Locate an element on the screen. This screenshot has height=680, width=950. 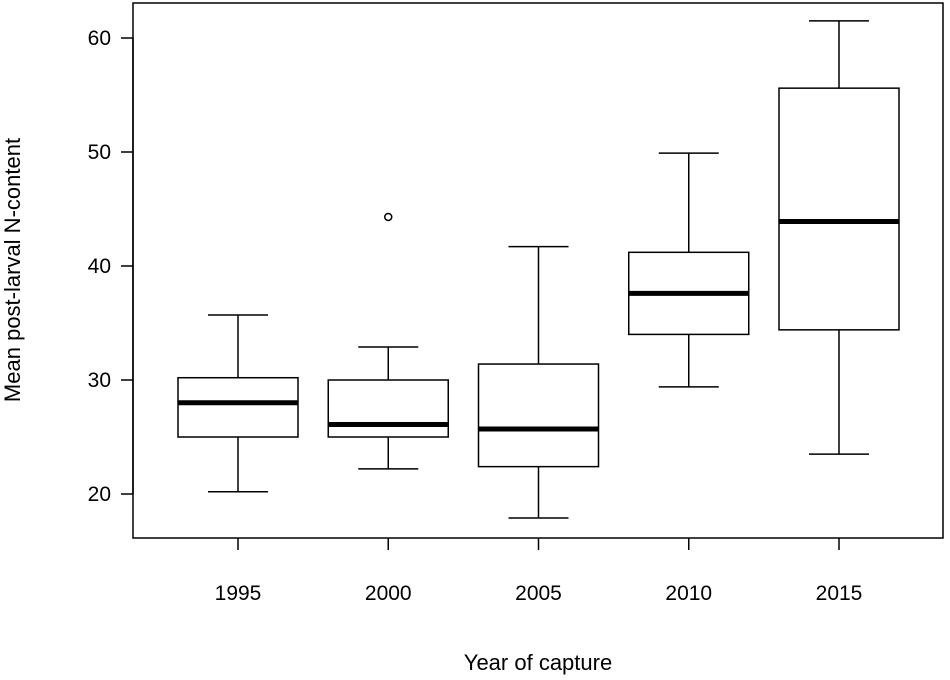
outlier-point is located at coordinates (388, 217).